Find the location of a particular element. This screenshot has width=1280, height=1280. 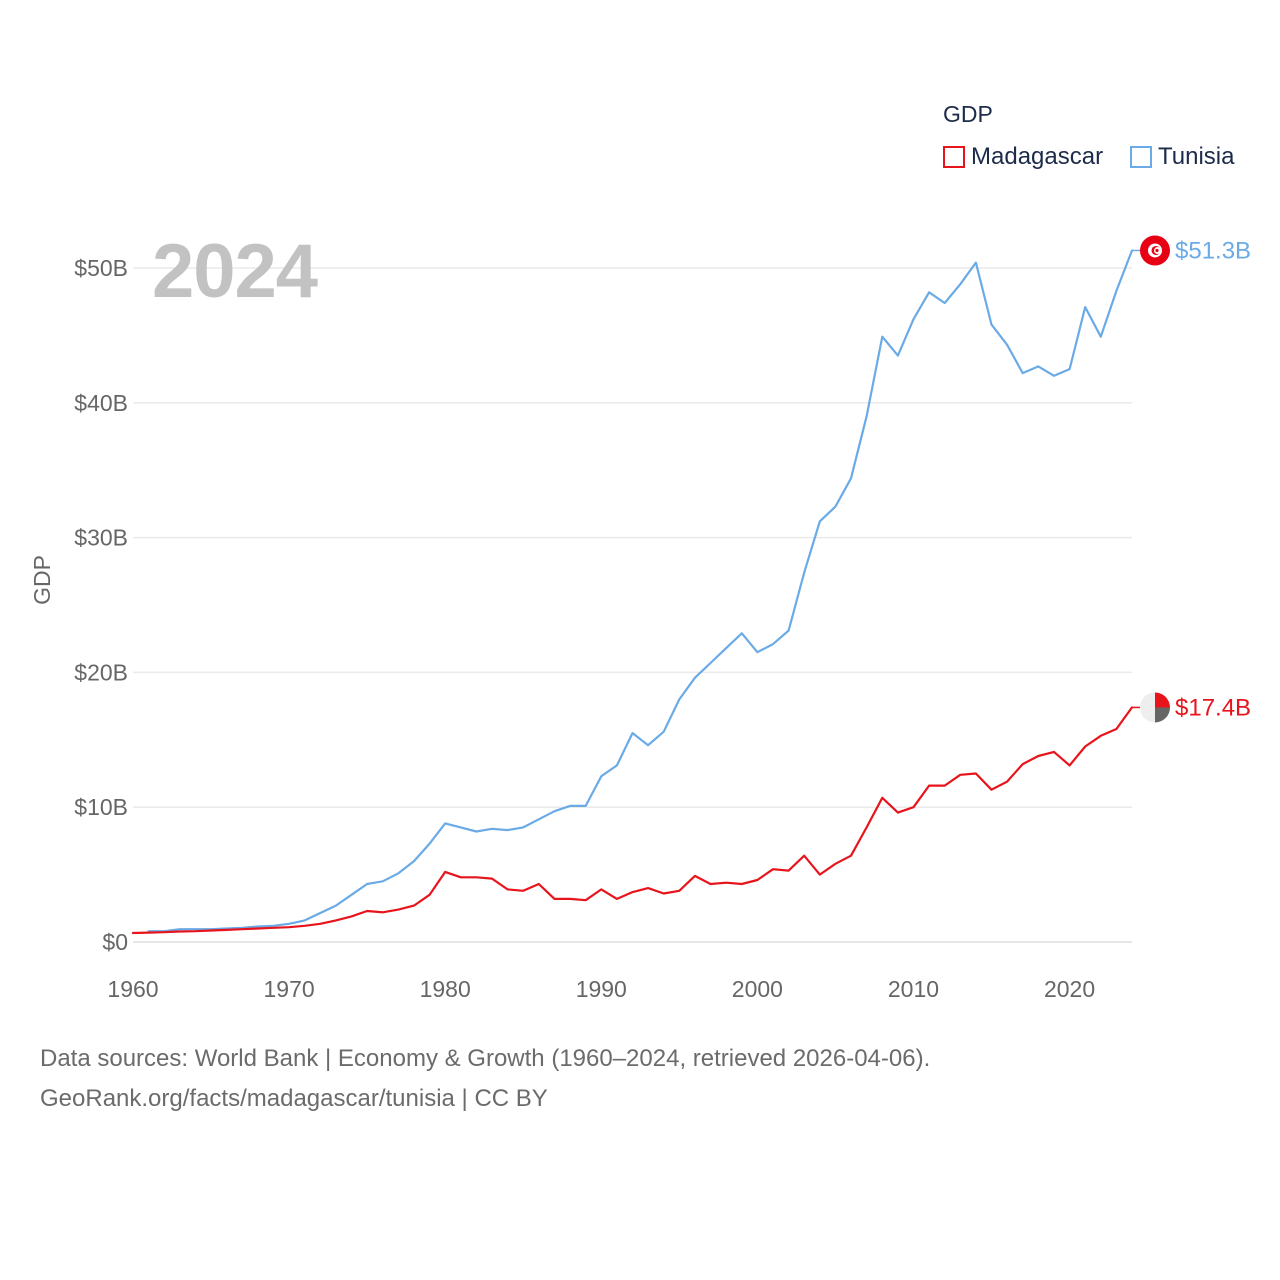

y-tick-label: $0 is located at coordinates (115, 942).